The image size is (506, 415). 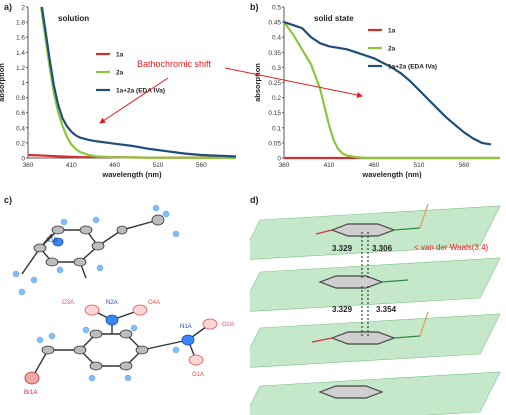 I want to click on chart0-y-axis-label: absorption, so click(x=3, y=82).